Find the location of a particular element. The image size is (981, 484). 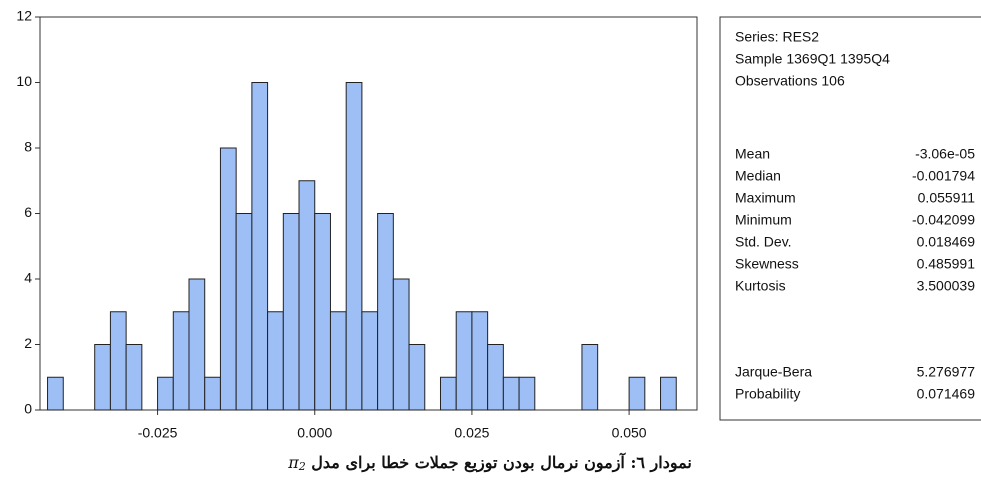

caption-symbol: π is located at coordinates (293, 462).